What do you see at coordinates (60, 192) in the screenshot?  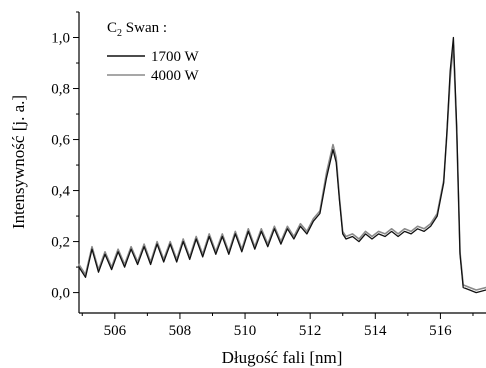 I see `y-tick-label: 0,4` at bounding box center [60, 192].